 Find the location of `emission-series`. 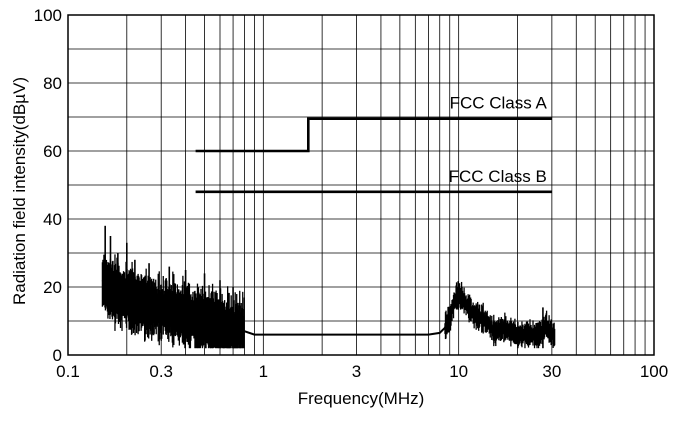

emission-series is located at coordinates (328, 307).